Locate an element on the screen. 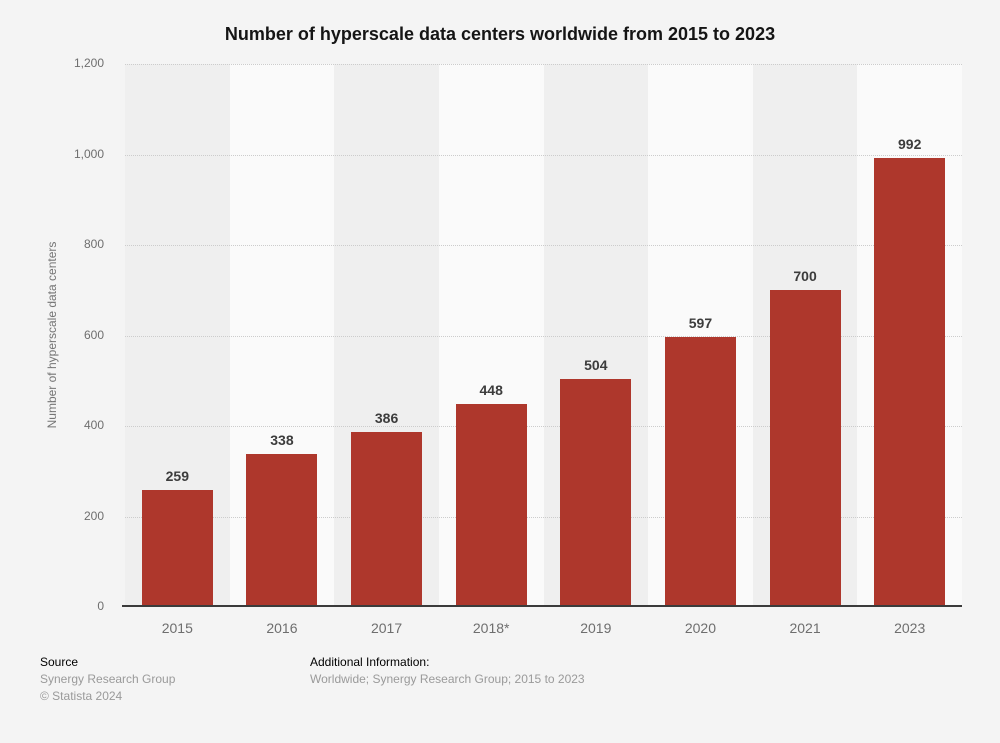  bar-2018* is located at coordinates (491, 505).